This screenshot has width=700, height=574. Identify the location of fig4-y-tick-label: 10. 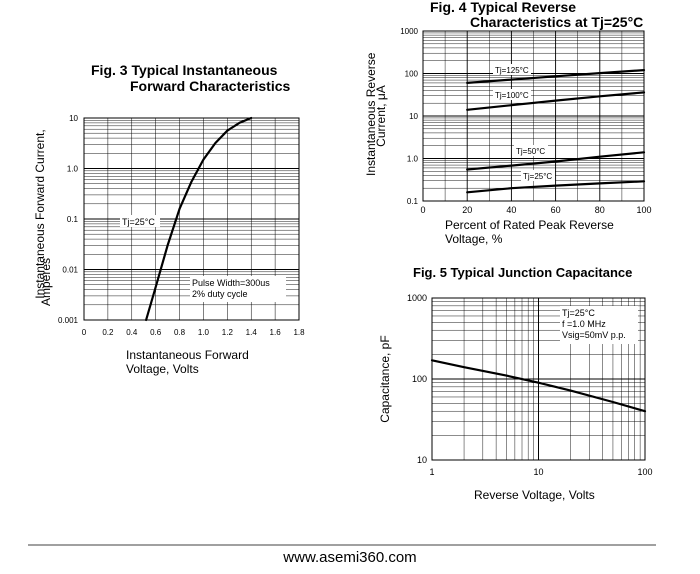
(413, 116).